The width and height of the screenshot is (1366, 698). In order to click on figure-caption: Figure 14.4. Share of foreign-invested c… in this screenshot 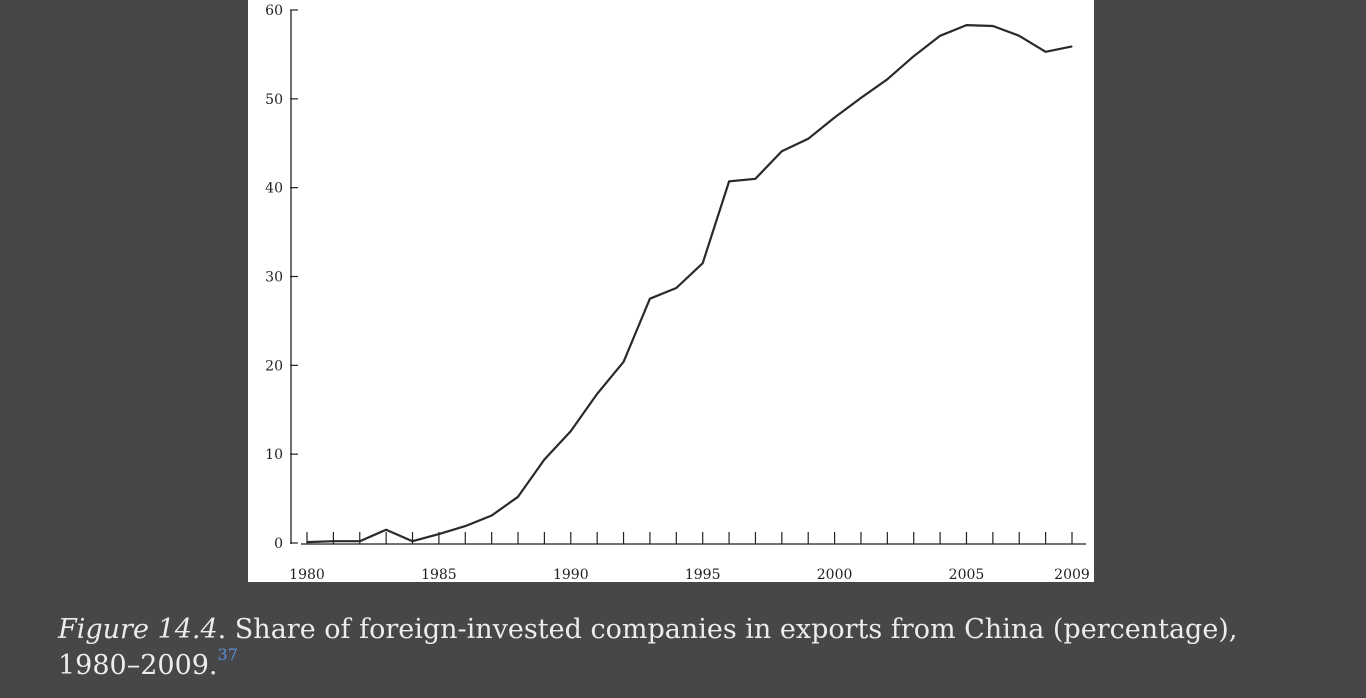, I will do `click(683, 648)`.